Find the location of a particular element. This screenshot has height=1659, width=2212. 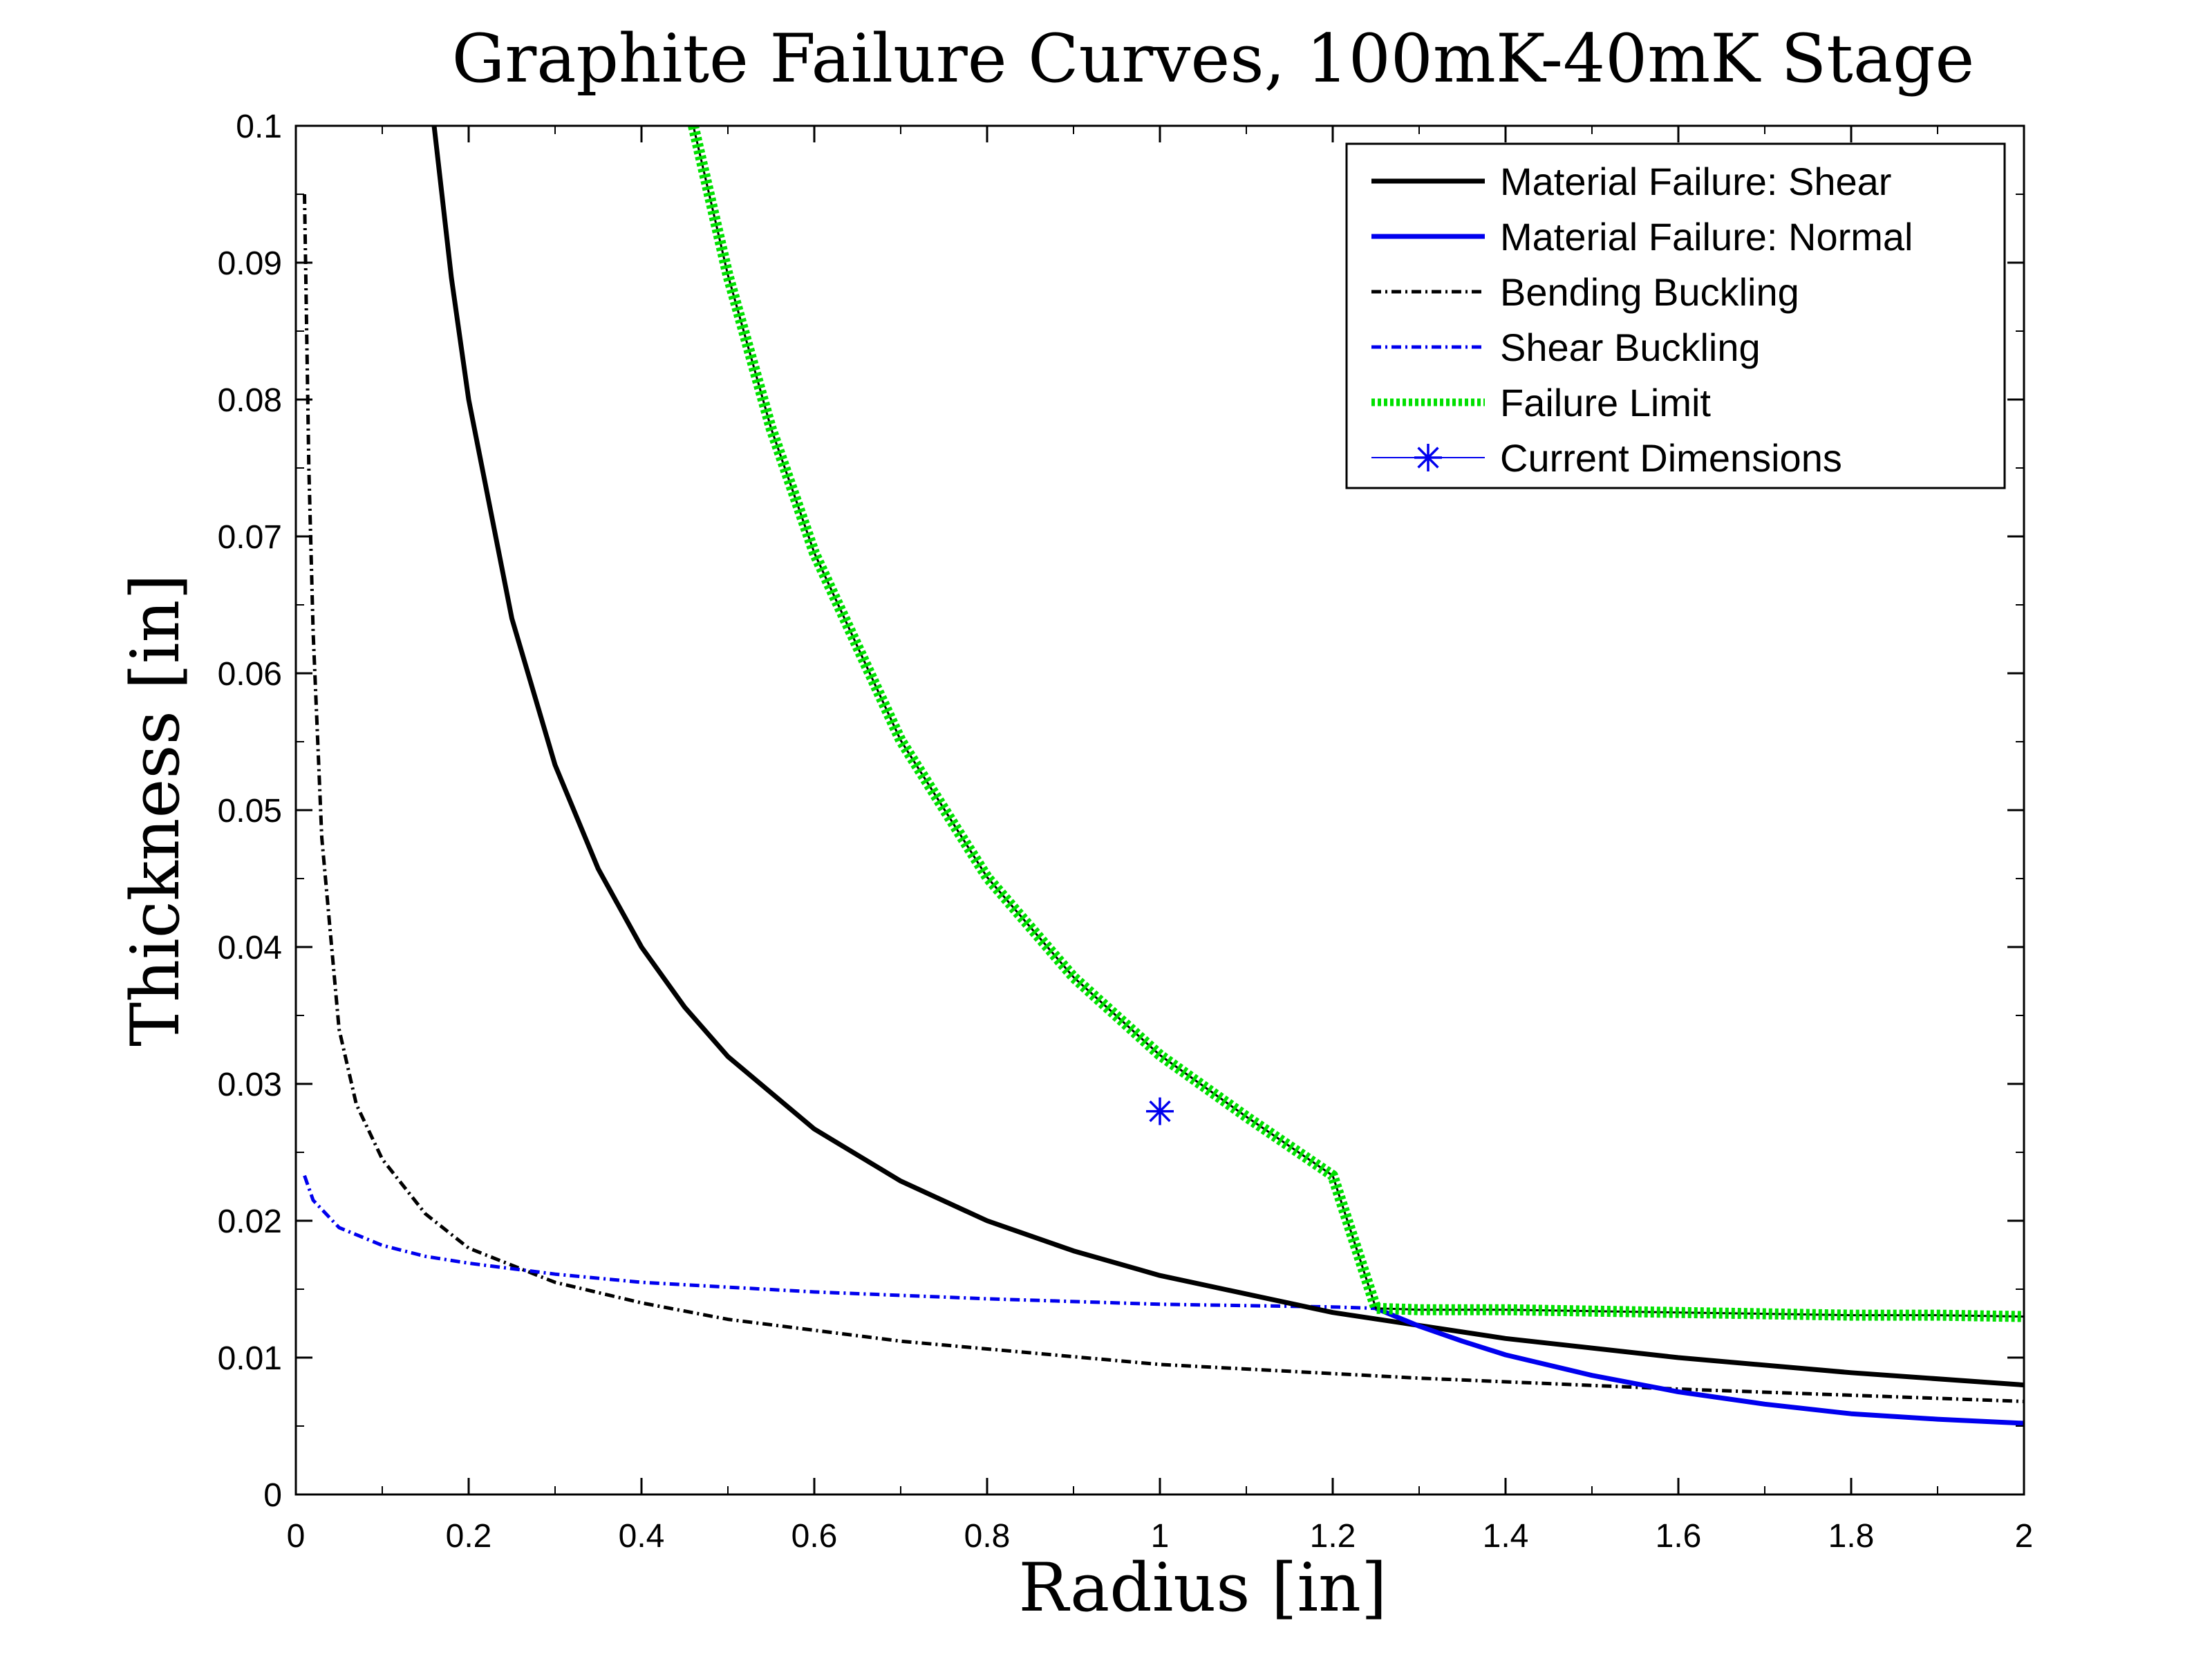

legend-entry-material-failure-normal: Material Failure: Normal is located at coordinates (1642, 237).